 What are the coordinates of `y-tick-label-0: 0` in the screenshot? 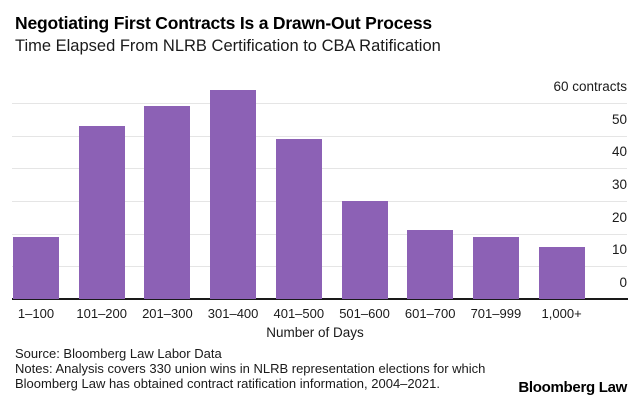 It's located at (623, 282).